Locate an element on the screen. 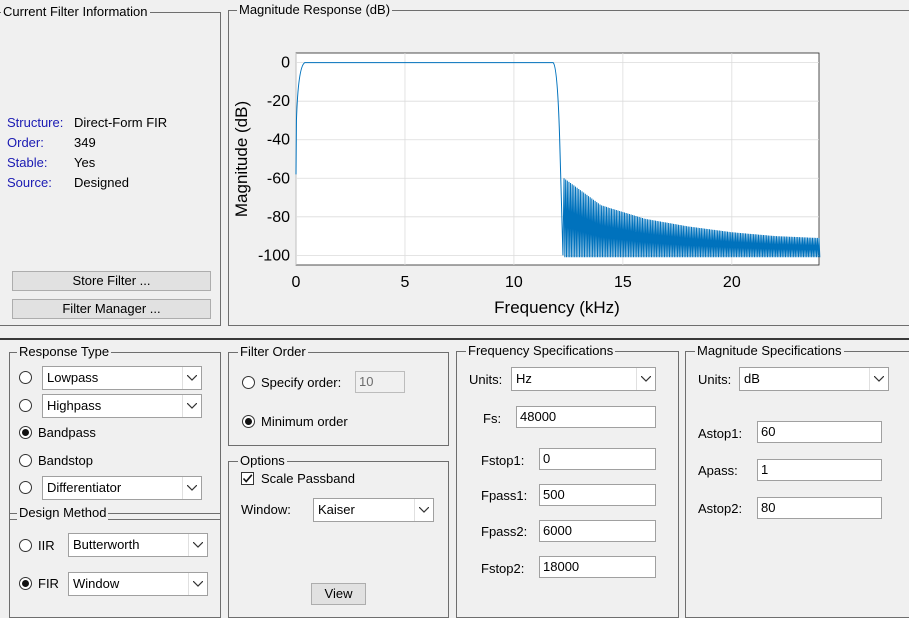 This screenshot has width=909, height=618. fpass2-input: 6000 is located at coordinates (597, 531).